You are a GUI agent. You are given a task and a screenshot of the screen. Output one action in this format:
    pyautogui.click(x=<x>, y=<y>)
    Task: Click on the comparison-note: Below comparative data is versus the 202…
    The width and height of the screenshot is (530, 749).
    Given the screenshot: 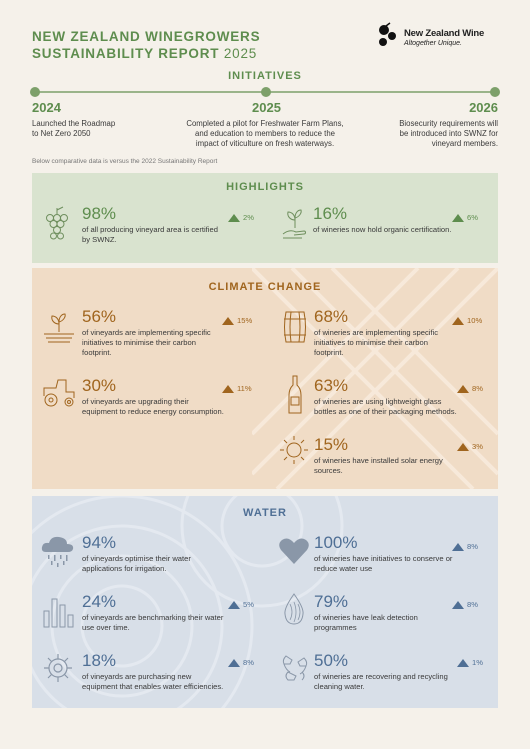 What is the action you would take?
    pyautogui.click(x=125, y=161)
    